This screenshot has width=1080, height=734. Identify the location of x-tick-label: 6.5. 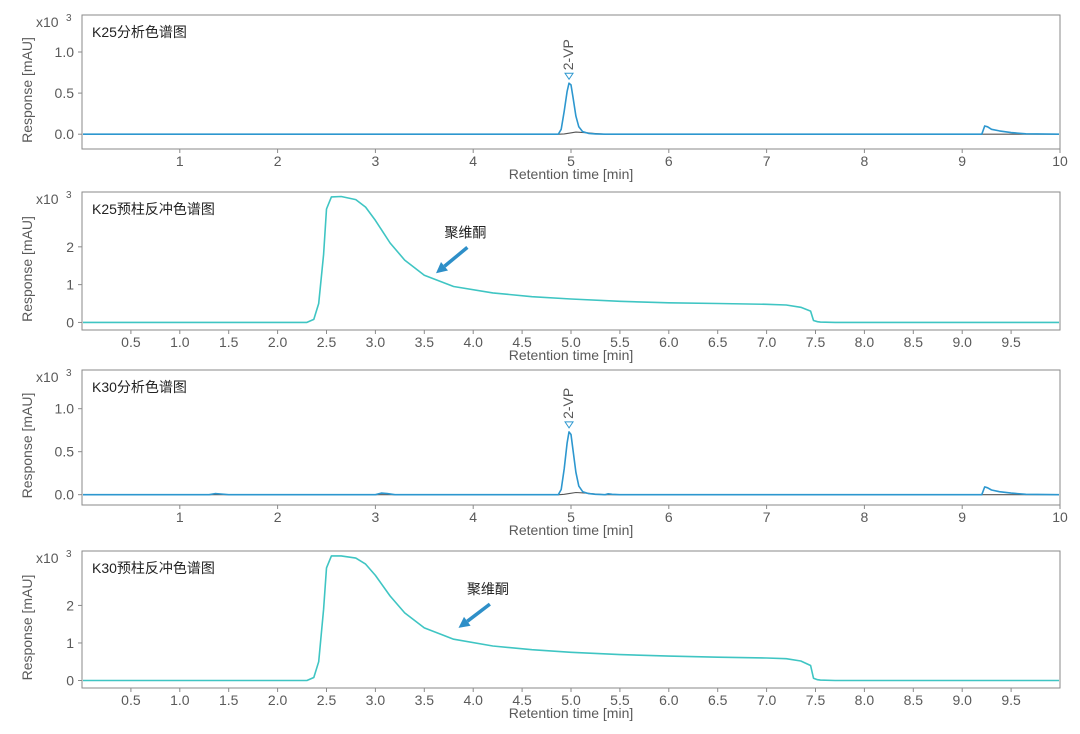
(718, 342).